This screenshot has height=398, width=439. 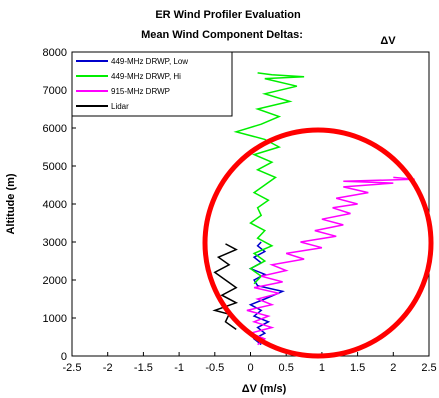 I want to click on y-tick-label: 0, so click(x=64, y=357).